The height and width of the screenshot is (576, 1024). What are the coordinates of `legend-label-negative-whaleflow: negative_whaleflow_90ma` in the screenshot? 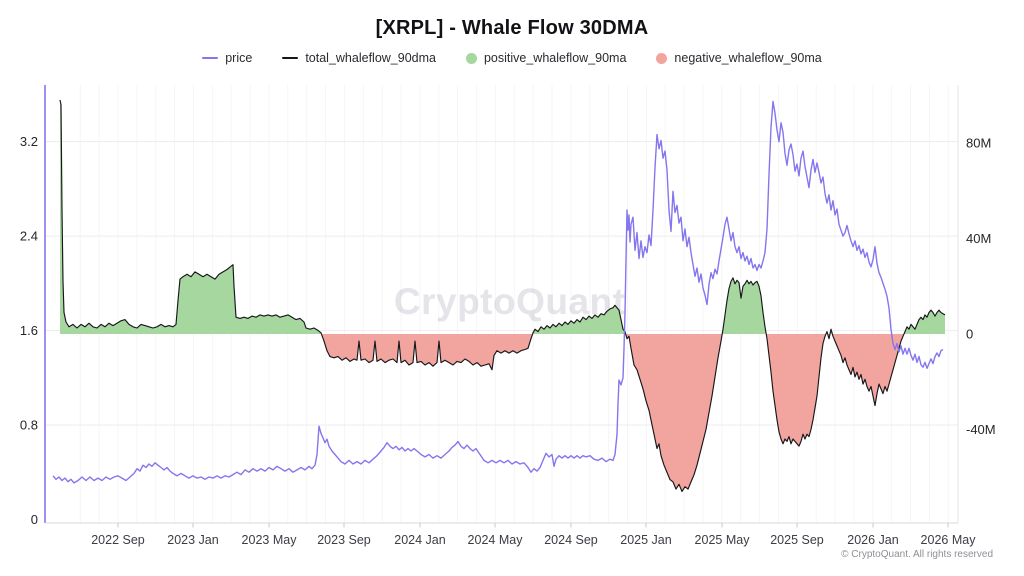 It's located at (748, 58).